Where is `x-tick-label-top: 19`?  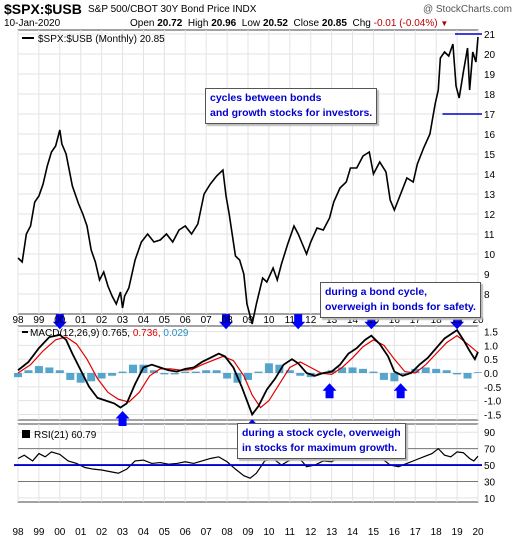
x-tick-label-top: 19 is located at coordinates (458, 320).